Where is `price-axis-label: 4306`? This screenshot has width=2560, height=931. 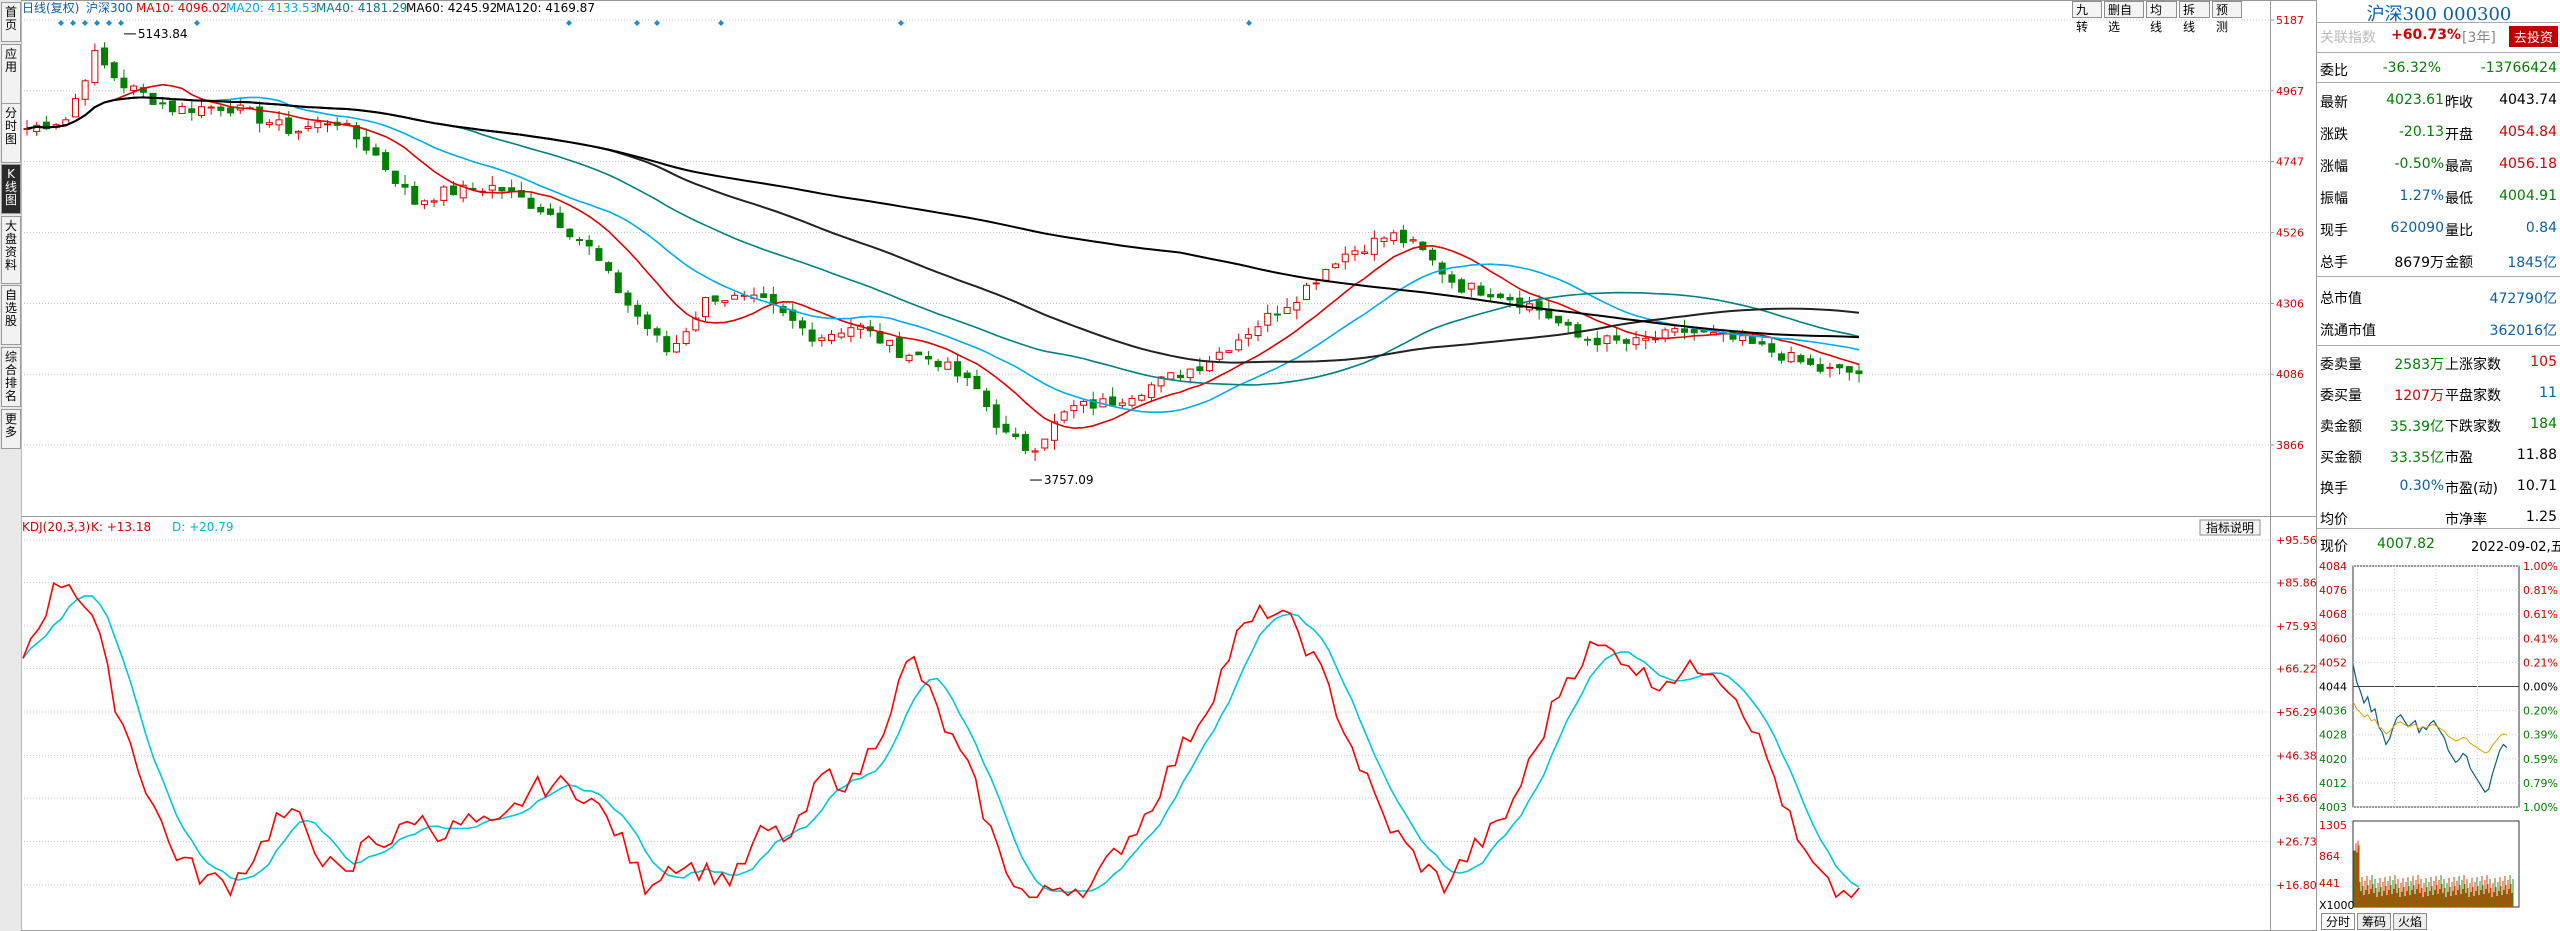 price-axis-label: 4306 is located at coordinates (2290, 303).